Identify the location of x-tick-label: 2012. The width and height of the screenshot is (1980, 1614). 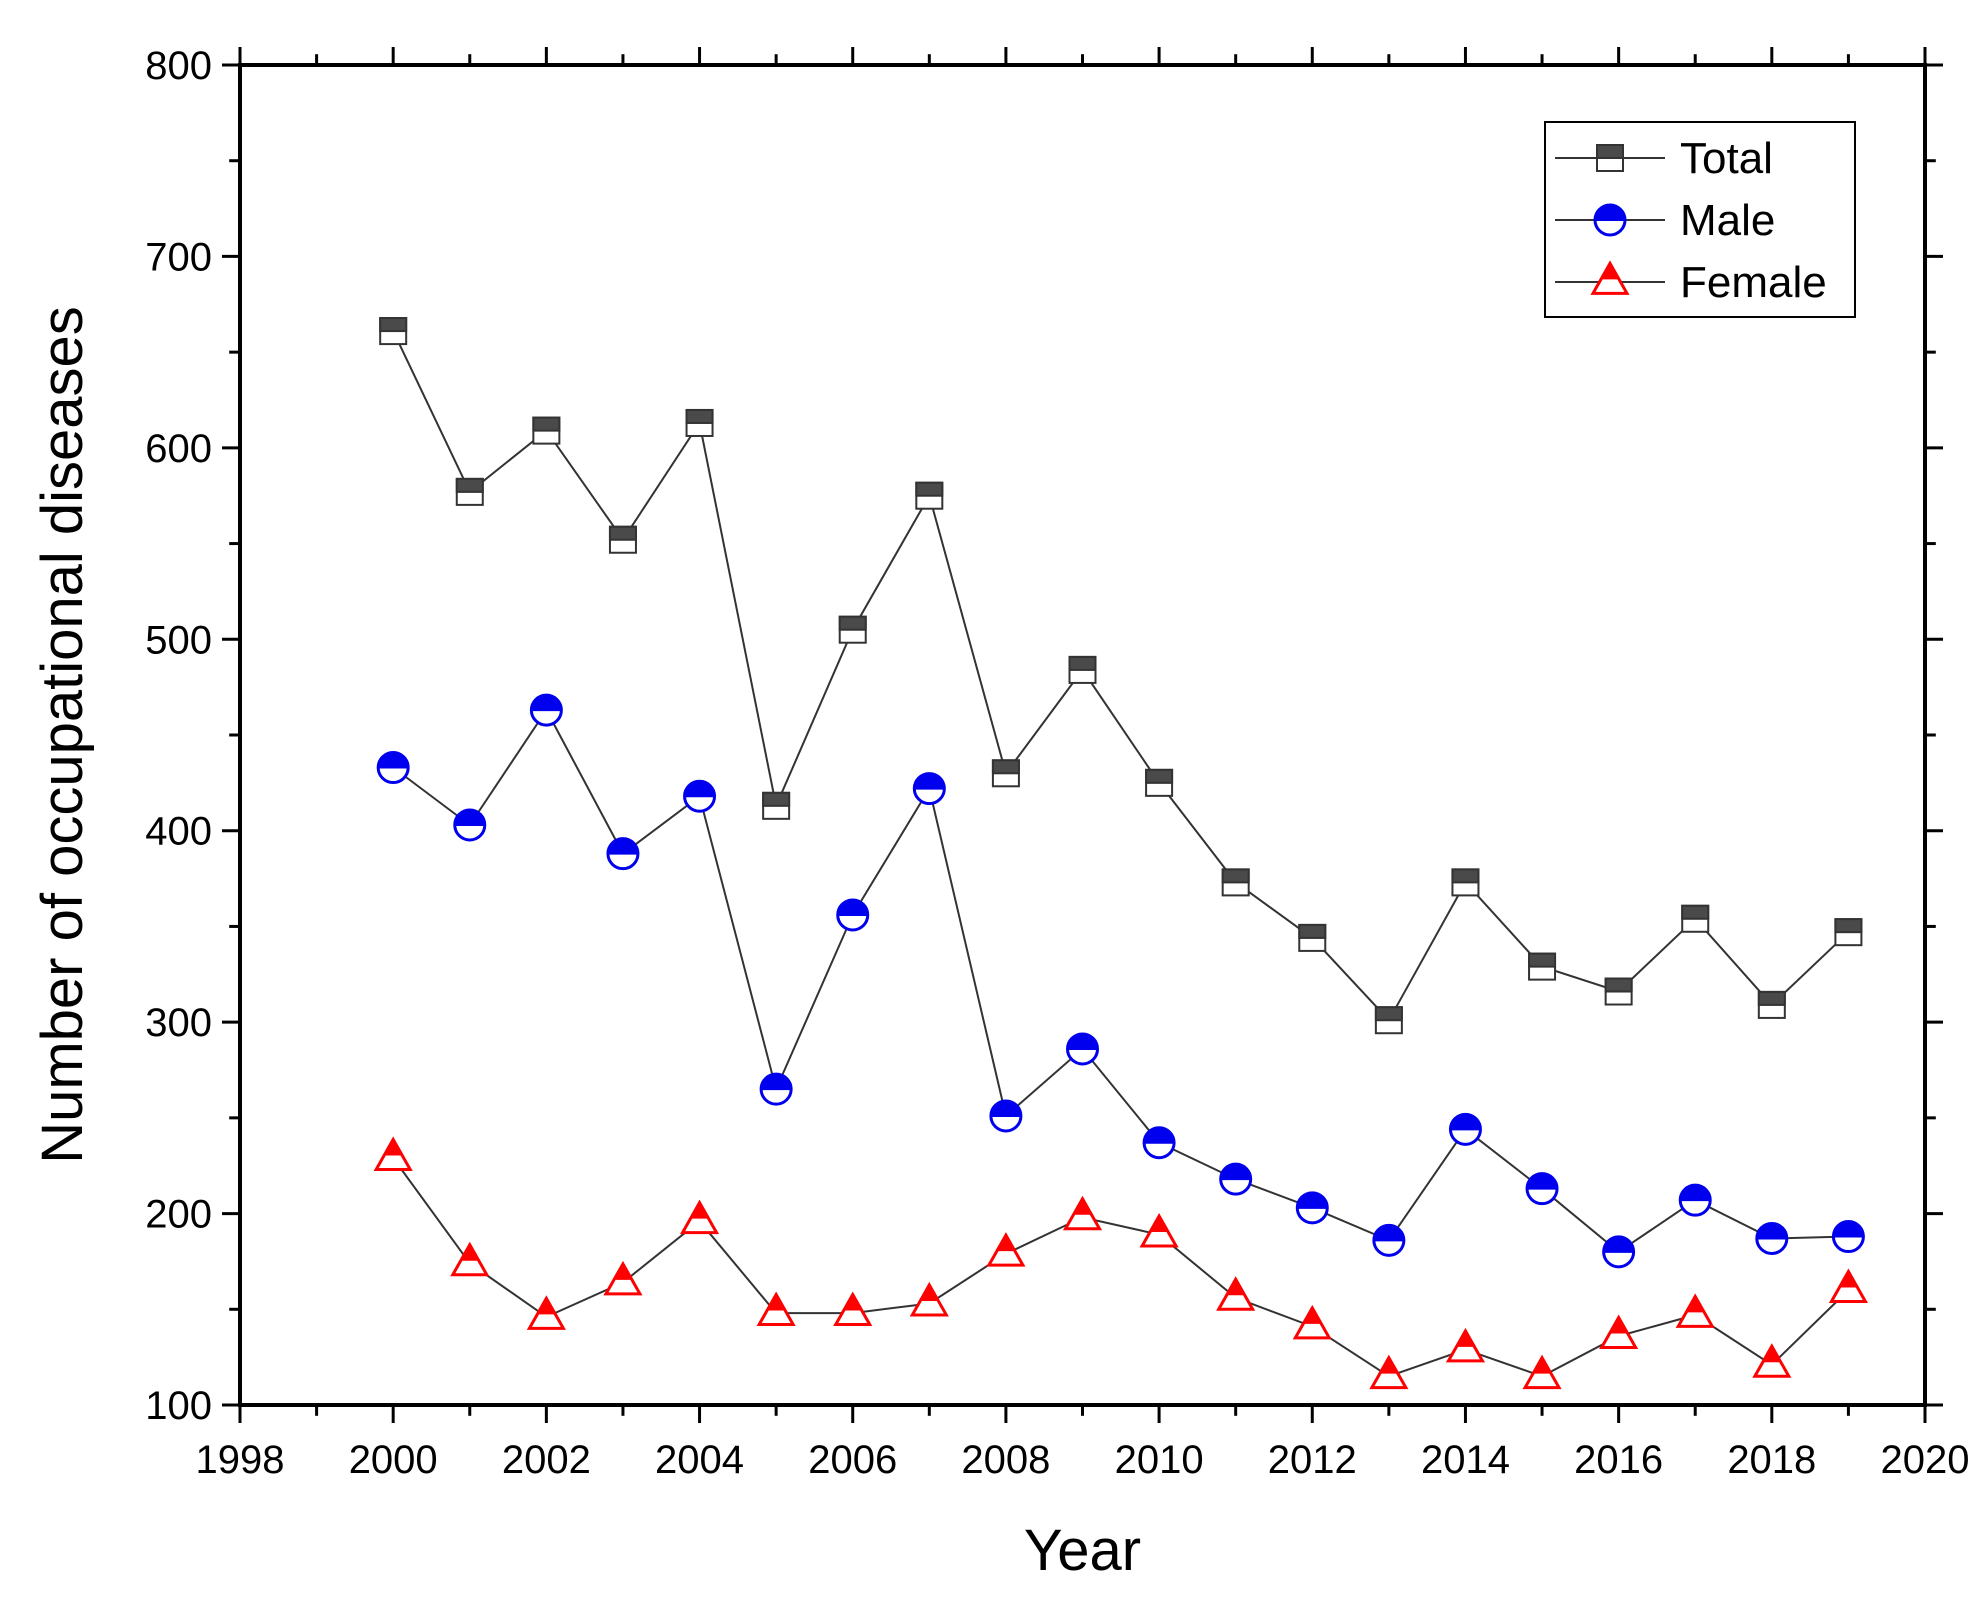
(1312, 1460).